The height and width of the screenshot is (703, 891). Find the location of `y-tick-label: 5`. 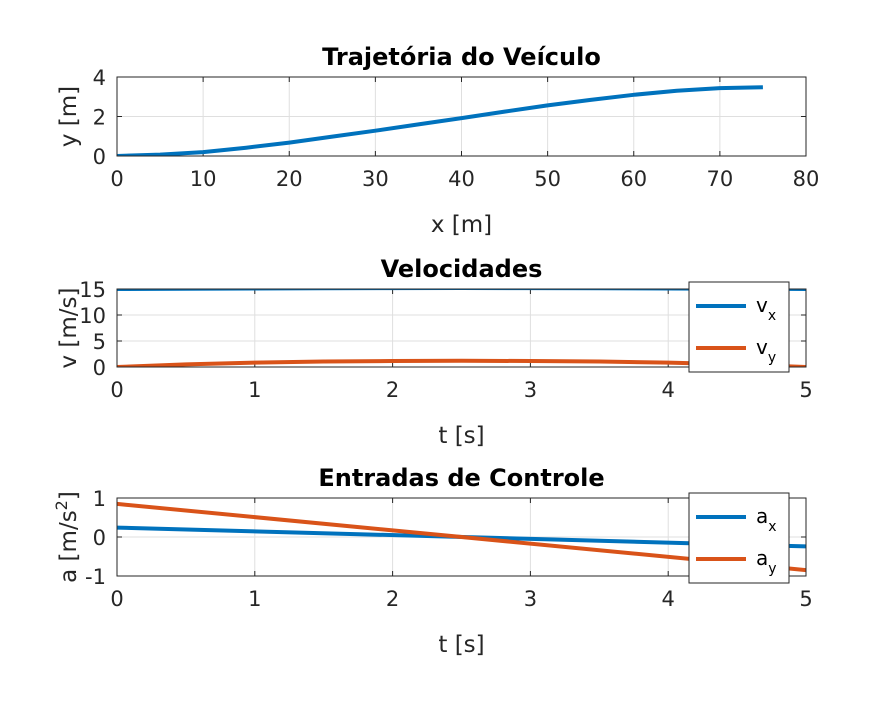

y-tick-label: 5 is located at coordinates (99, 342).